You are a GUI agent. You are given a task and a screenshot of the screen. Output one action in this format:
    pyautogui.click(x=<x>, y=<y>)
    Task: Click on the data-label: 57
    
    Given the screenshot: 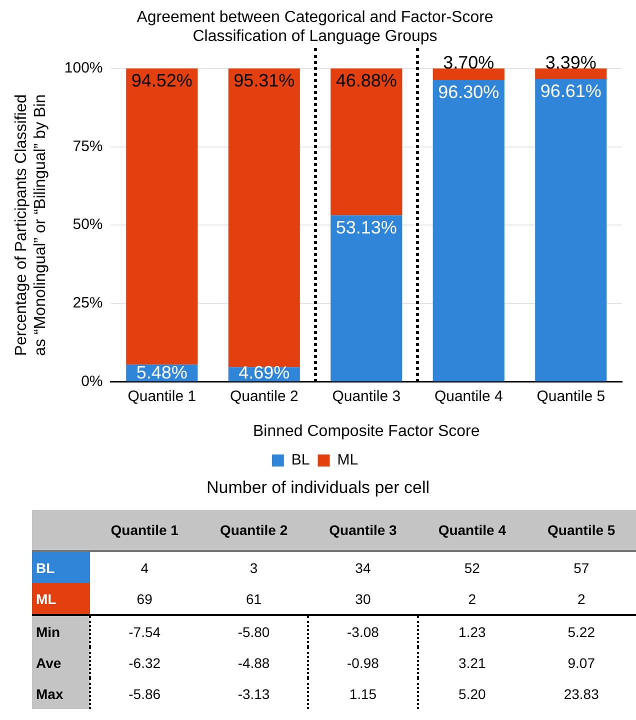 What is the action you would take?
    pyautogui.click(x=581, y=568)
    